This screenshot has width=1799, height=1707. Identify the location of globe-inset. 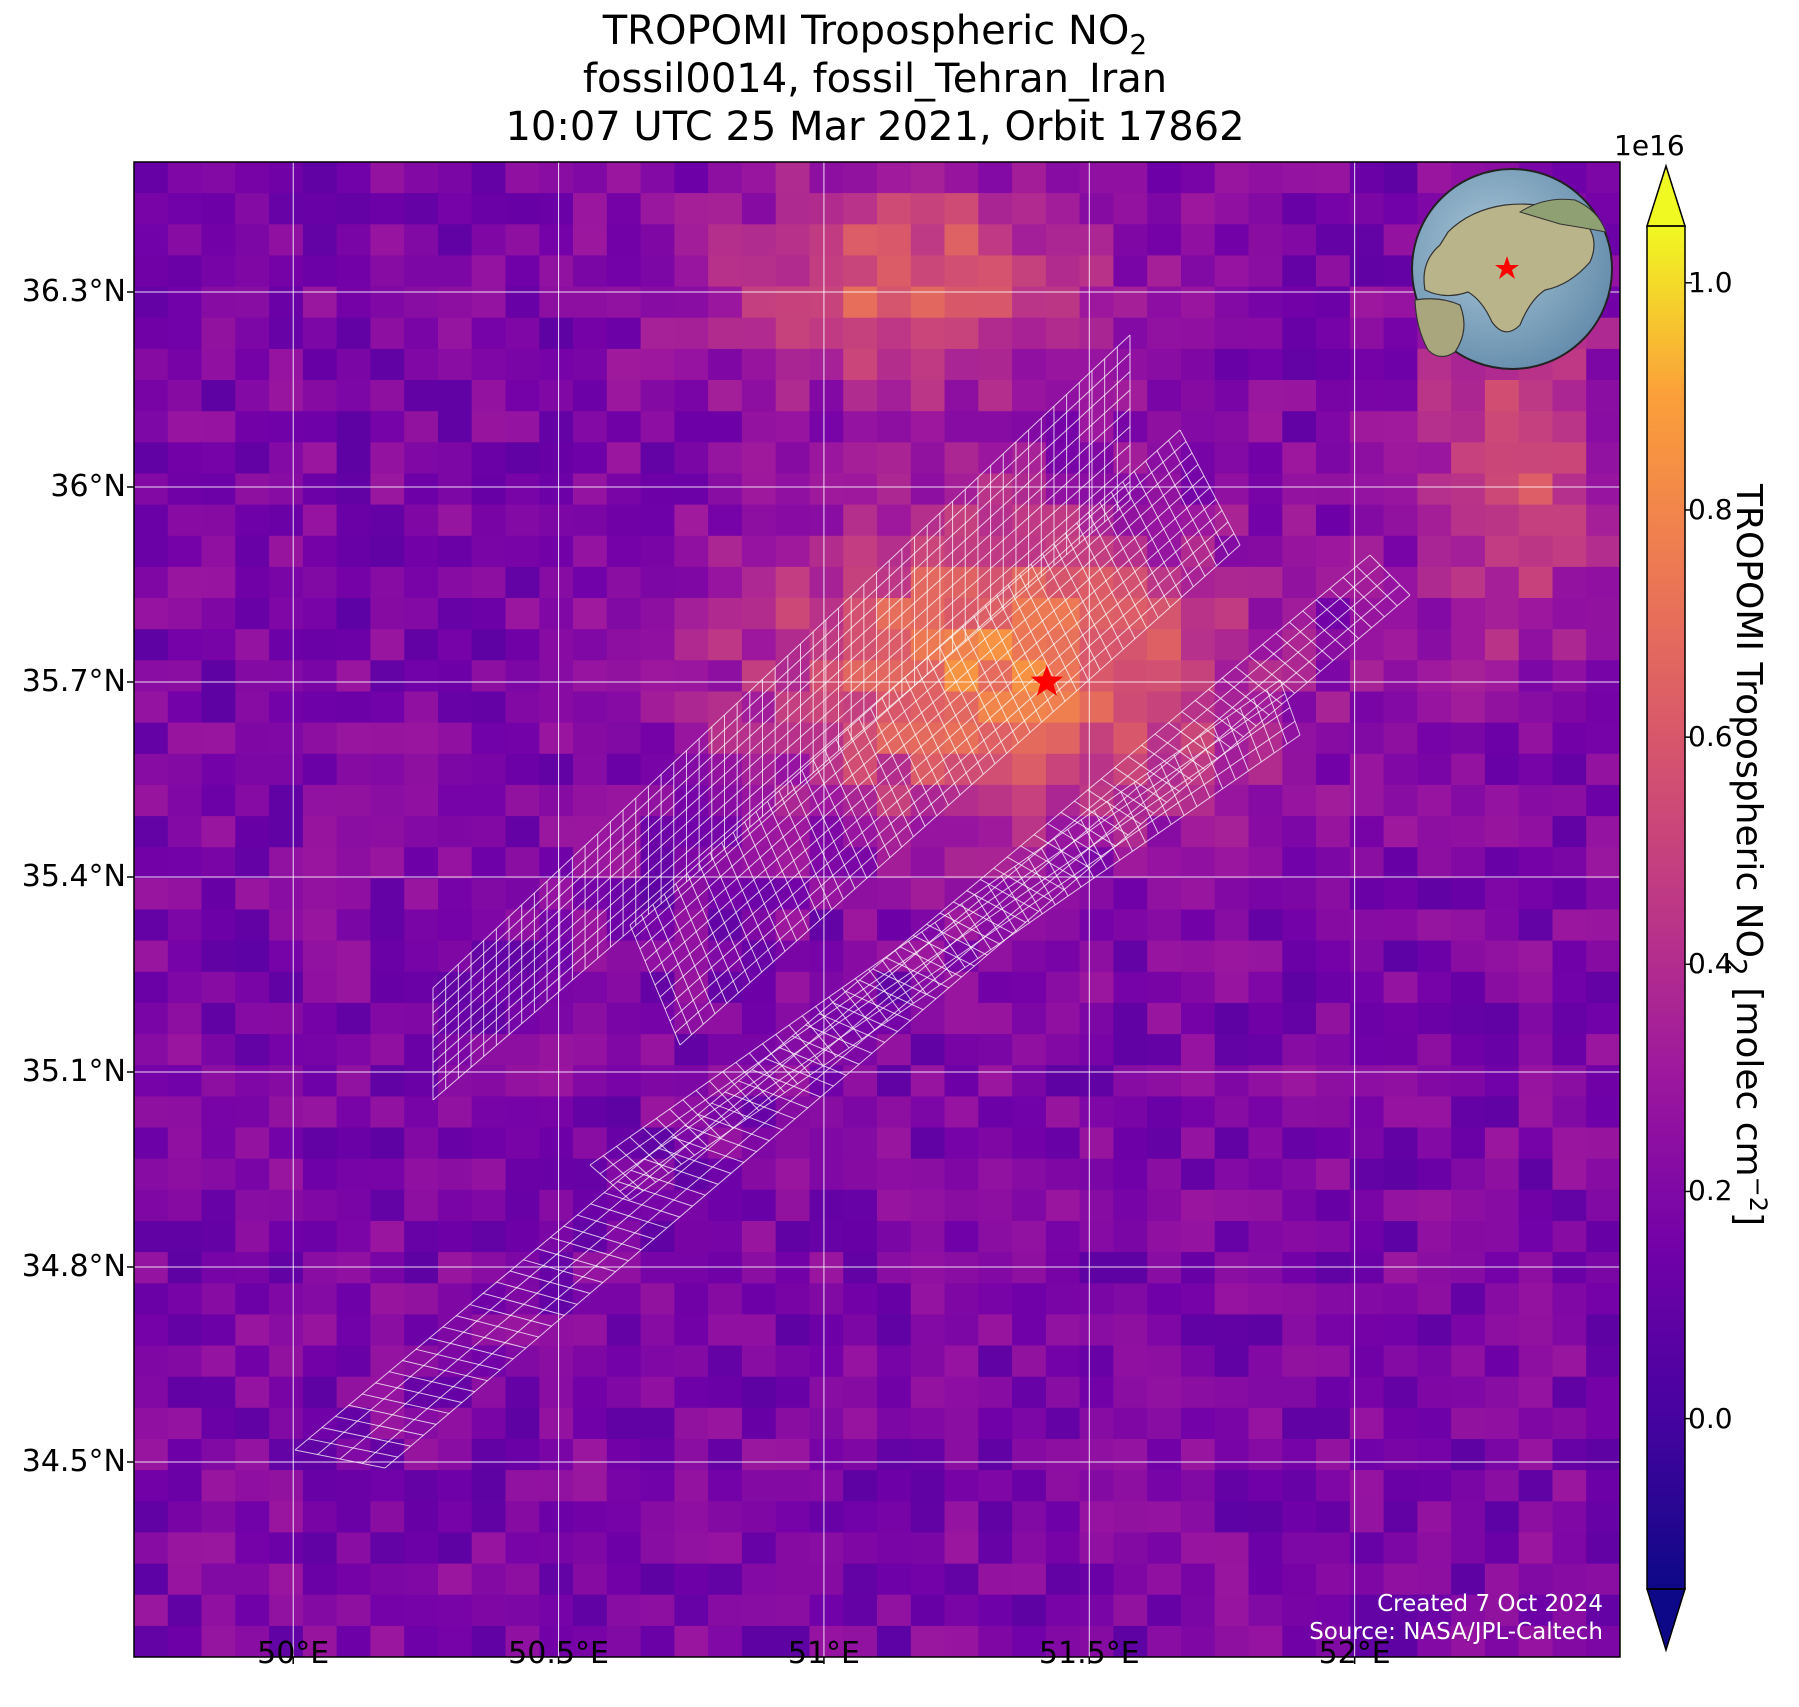
(1512, 269).